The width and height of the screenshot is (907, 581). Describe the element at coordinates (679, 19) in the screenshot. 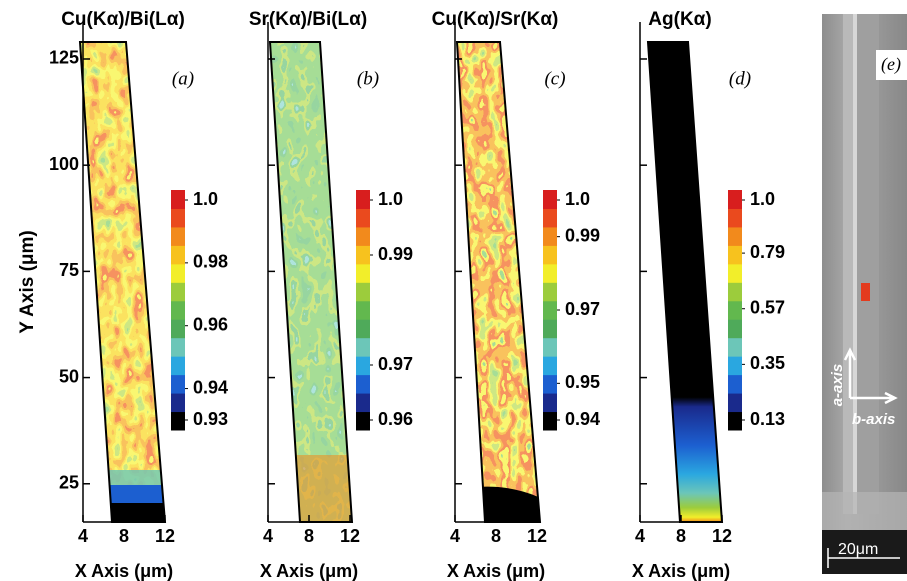

I see `panel-title: Ag(Kα)` at that location.